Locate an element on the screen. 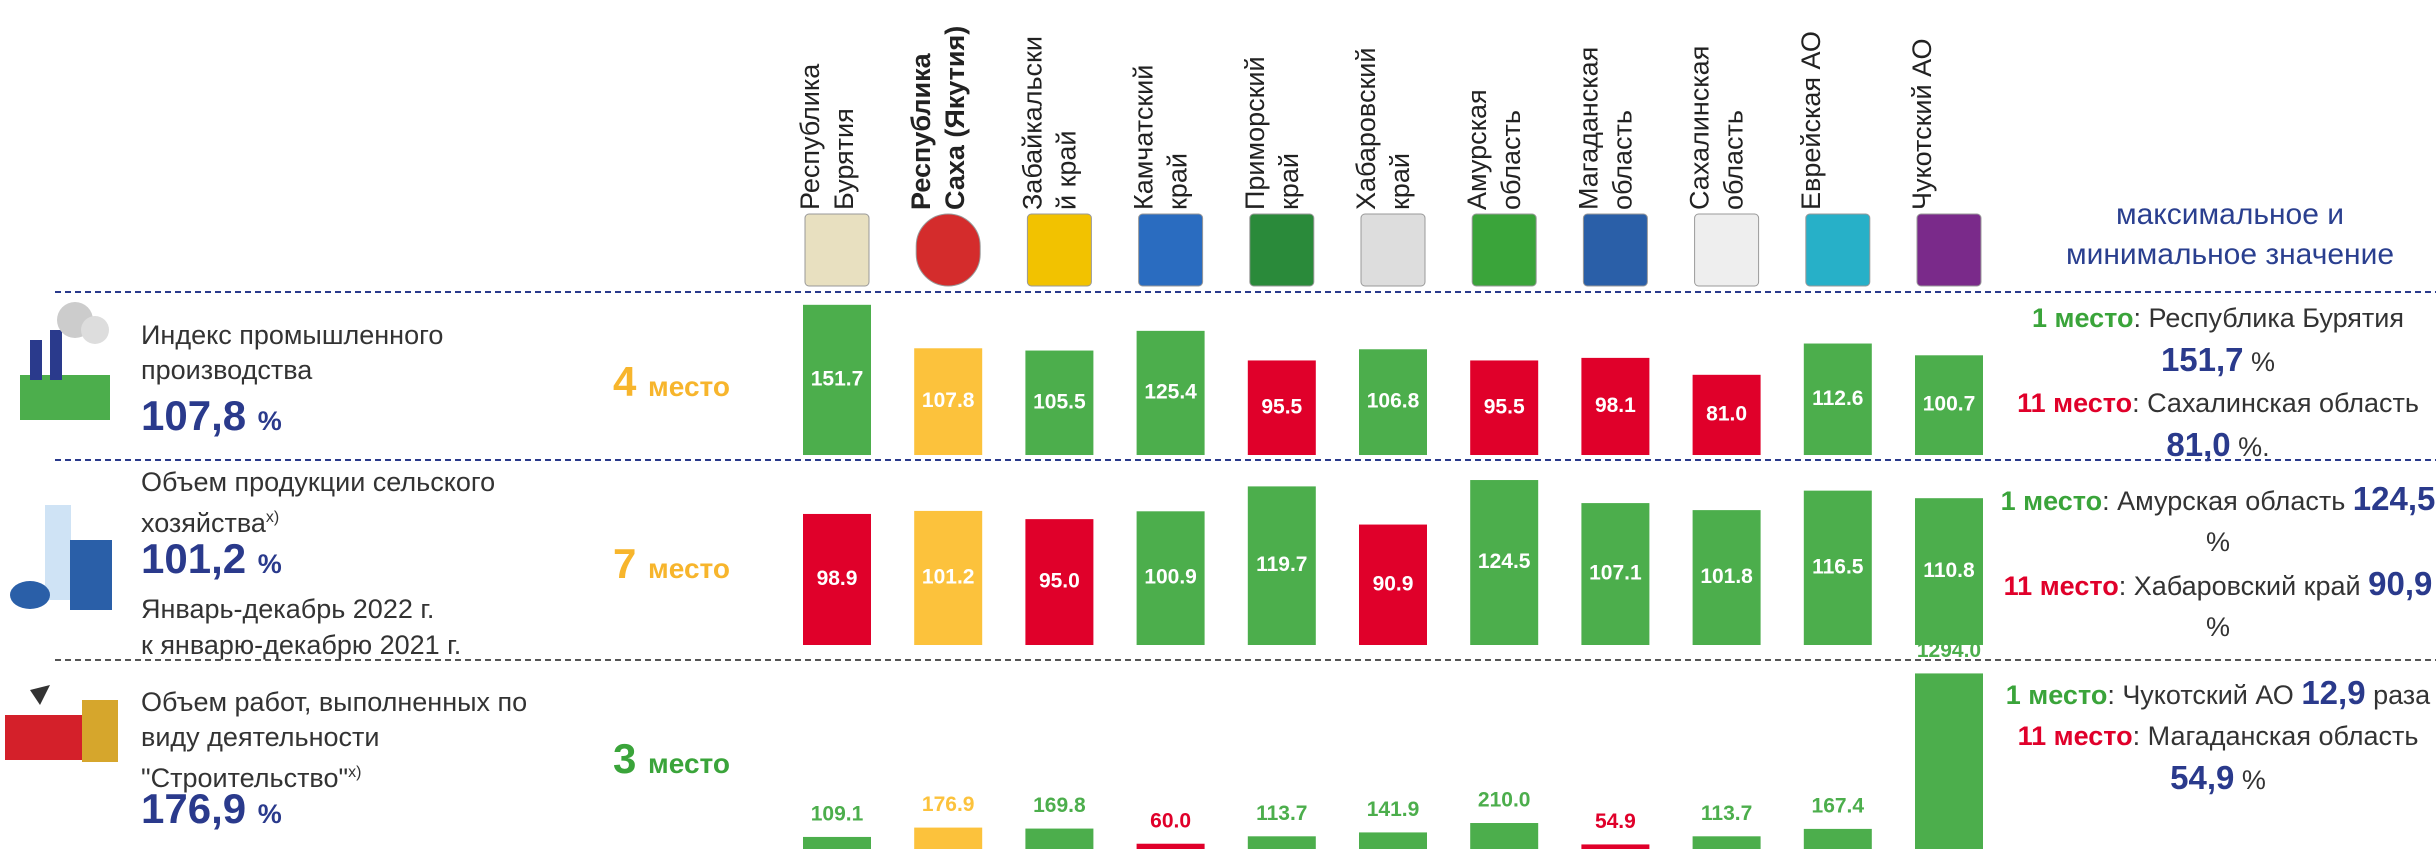 This screenshot has height=849, width=2436. region-name: Чукотский АО is located at coordinates (1922, 125).